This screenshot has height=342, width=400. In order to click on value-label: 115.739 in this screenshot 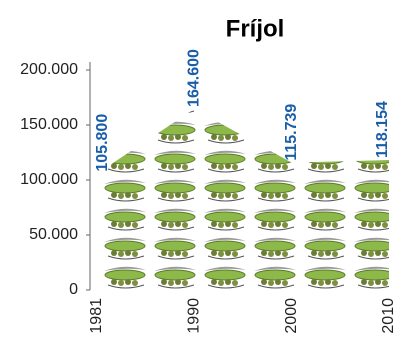, I will do `click(291, 132)`.